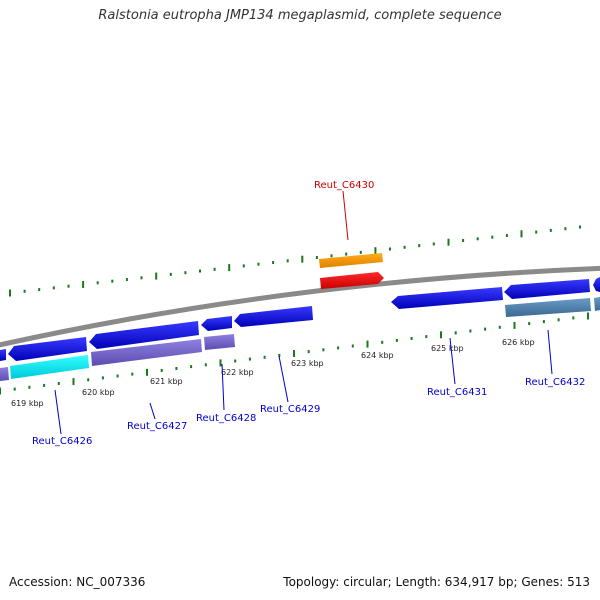 The height and width of the screenshot is (600, 600). I want to click on gene-label-reut-c6429: Reut_C6429, so click(290, 409).